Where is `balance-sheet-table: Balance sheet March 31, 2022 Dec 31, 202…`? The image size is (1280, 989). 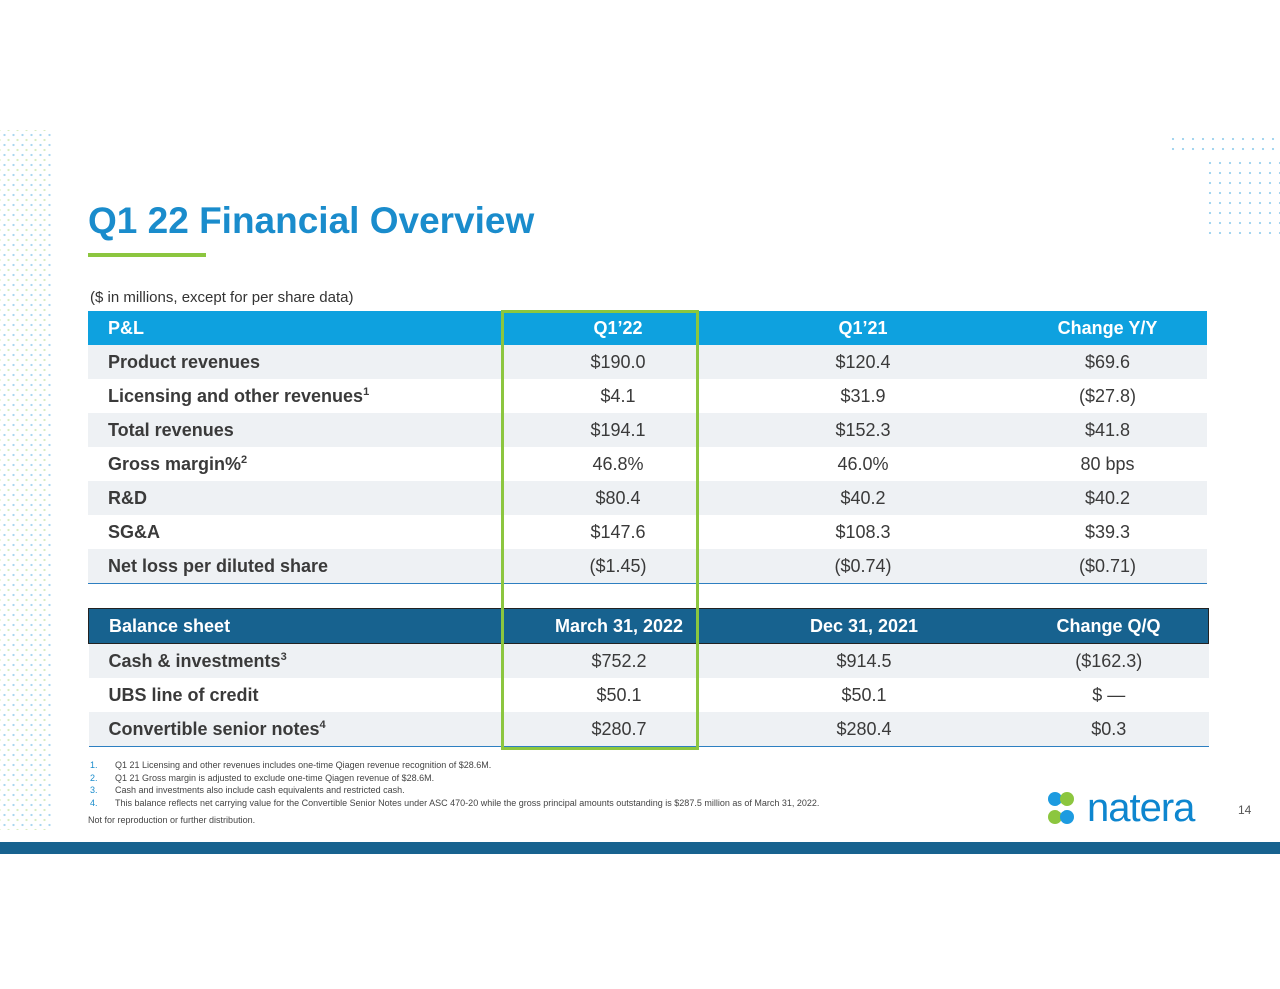
balance-sheet-table: Balance sheet March 31, 2022 Dec 31, 202… is located at coordinates (648, 677).